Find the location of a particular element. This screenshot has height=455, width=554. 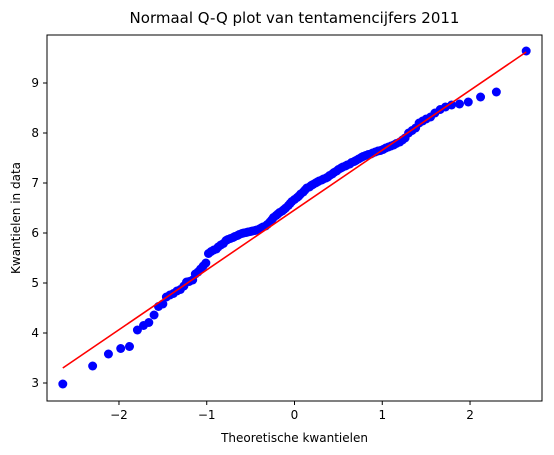

y-tick-label: 7 is located at coordinates (35, 183).